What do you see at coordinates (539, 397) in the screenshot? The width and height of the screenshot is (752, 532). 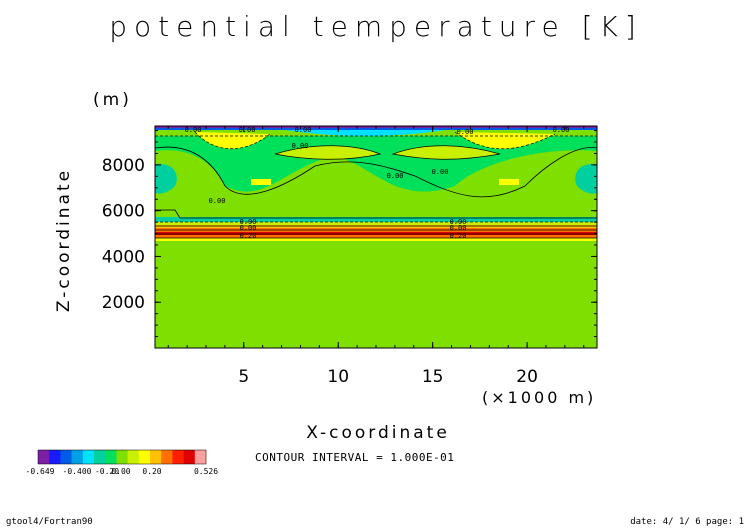 I see `x-axis-unit: (×1000 m)` at bounding box center [539, 397].